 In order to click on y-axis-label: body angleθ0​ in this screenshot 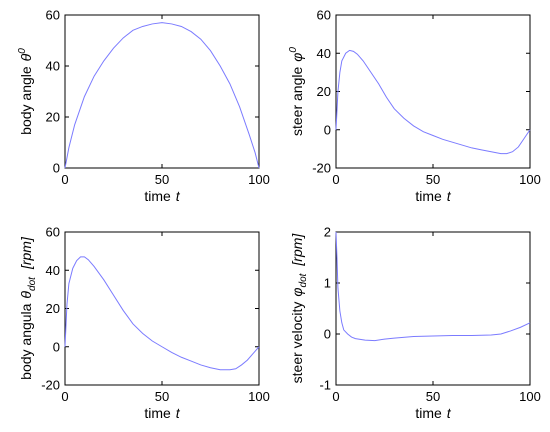, I will do `click(25, 91)`.